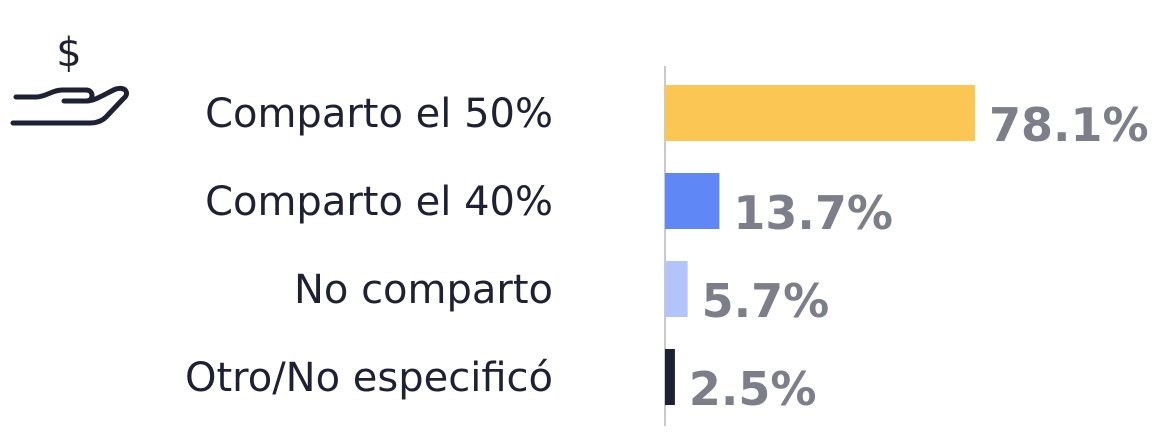  What do you see at coordinates (766, 301) in the screenshot?
I see `value-label-3: 5.7%` at bounding box center [766, 301].